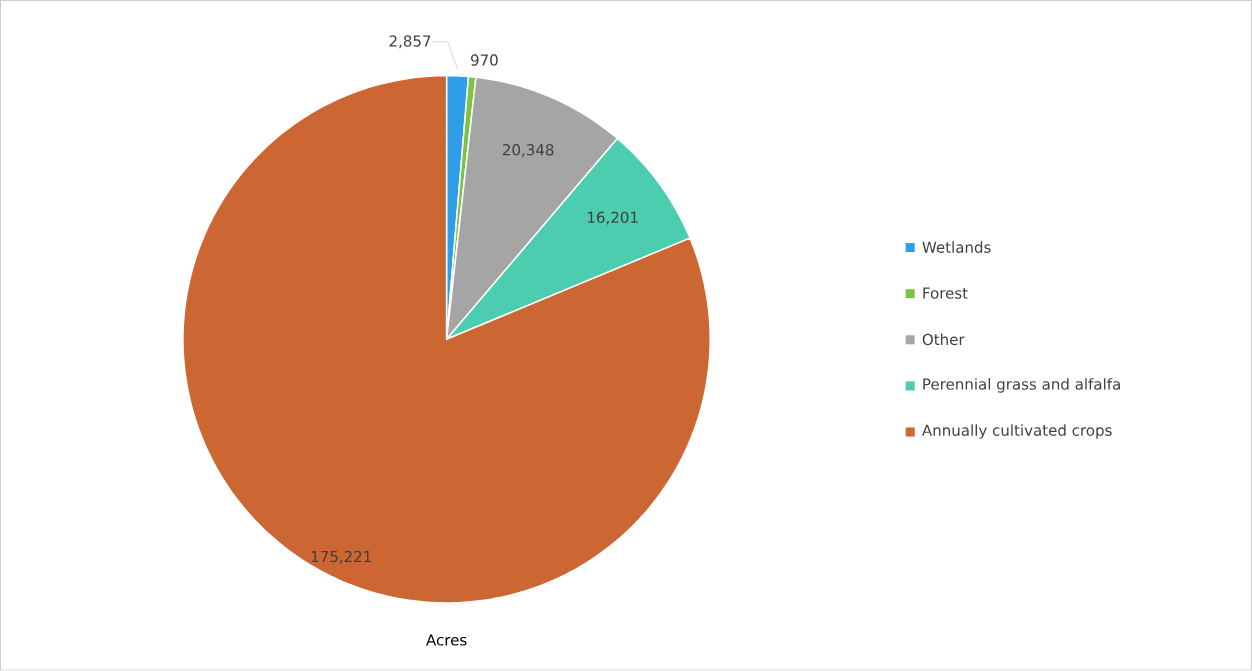 Image resolution: width=1252 pixels, height=671 pixels. What do you see at coordinates (528, 151) in the screenshot?
I see `data-label: 20,348` at bounding box center [528, 151].